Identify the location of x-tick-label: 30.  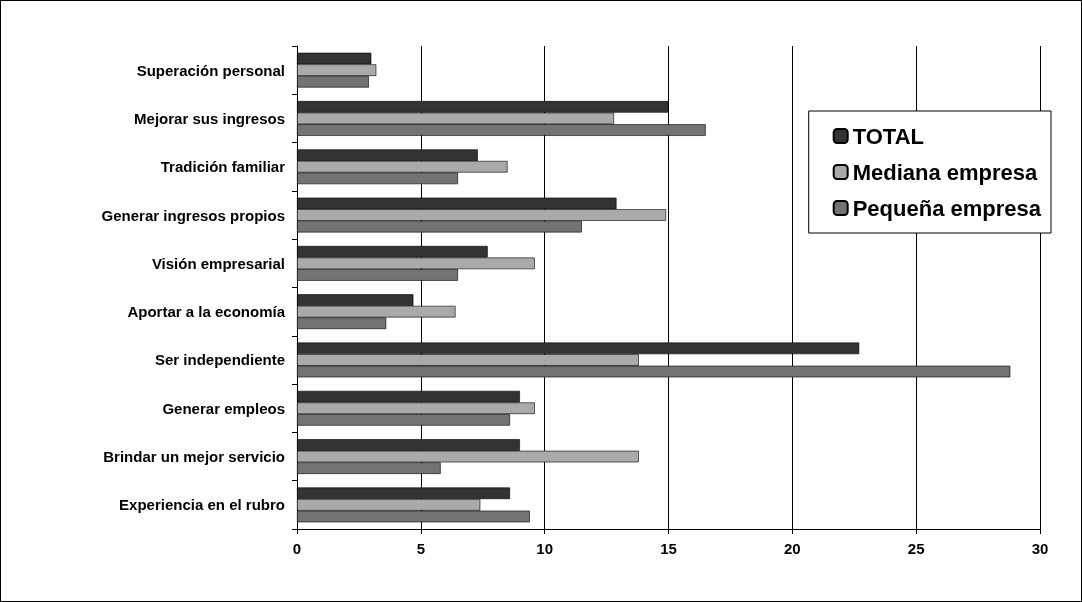
(1040, 548).